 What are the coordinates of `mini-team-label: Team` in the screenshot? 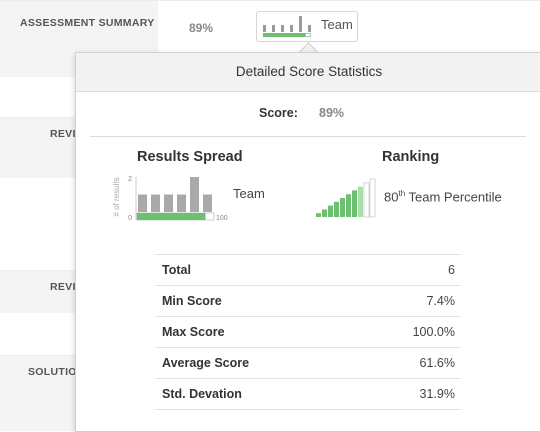 It's located at (337, 24).